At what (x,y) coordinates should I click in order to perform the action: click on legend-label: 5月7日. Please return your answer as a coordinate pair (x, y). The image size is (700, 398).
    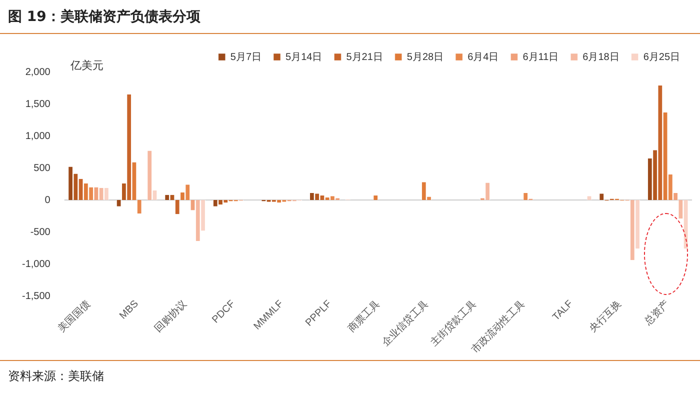
    Looking at the image, I should click on (246, 57).